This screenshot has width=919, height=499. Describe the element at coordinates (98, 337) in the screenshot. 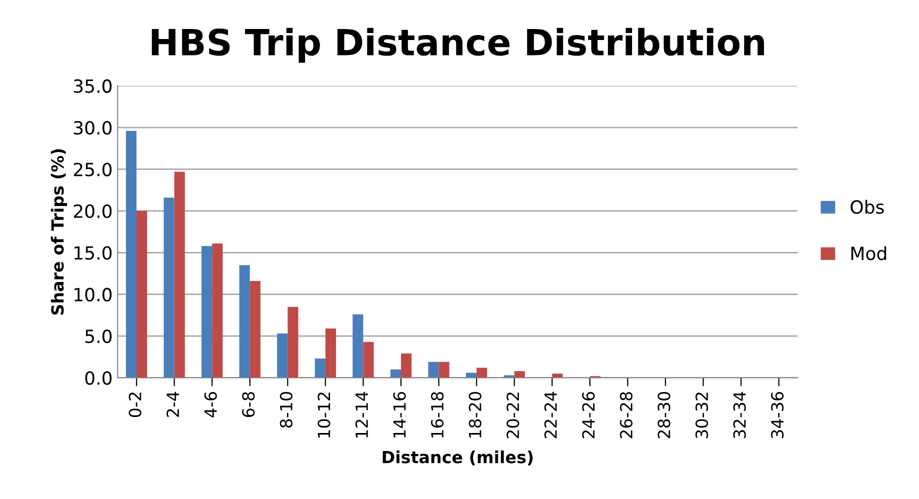

I see `y-tick-label: 5.0` at that location.